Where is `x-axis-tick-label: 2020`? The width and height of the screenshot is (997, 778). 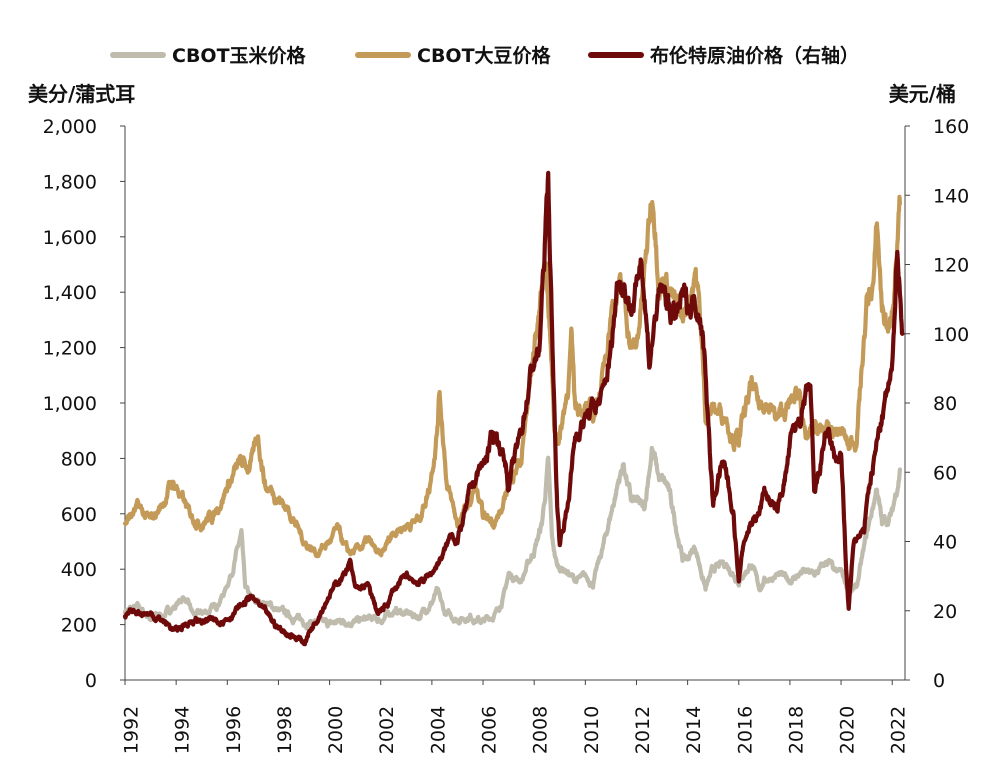
x-axis-tick-label: 2020 is located at coordinates (848, 730).